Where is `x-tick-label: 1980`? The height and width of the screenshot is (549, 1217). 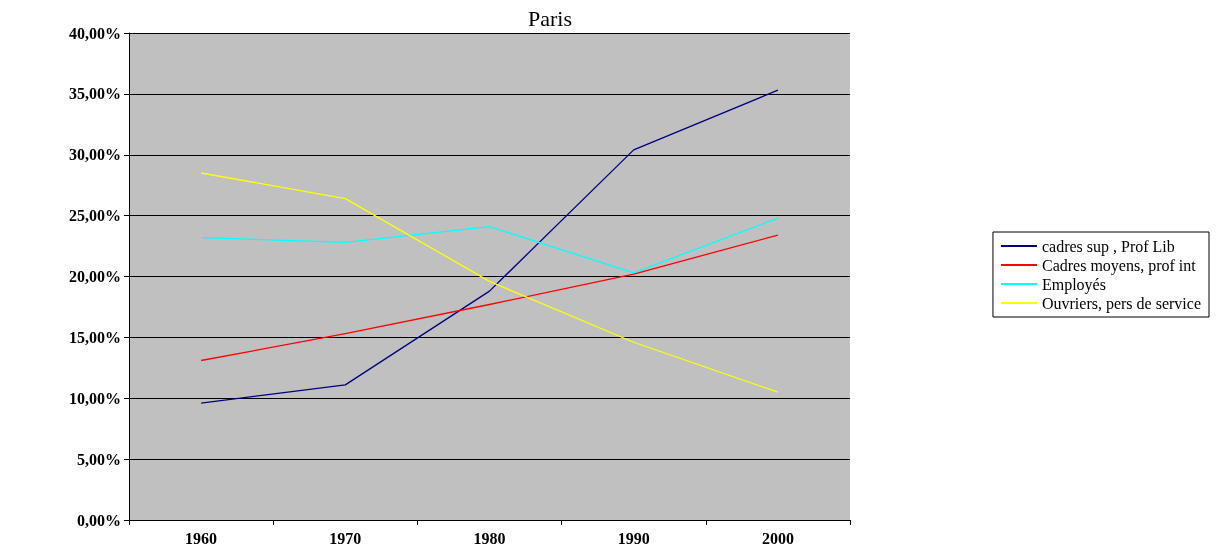 x-tick-label: 1980 is located at coordinates (489, 538).